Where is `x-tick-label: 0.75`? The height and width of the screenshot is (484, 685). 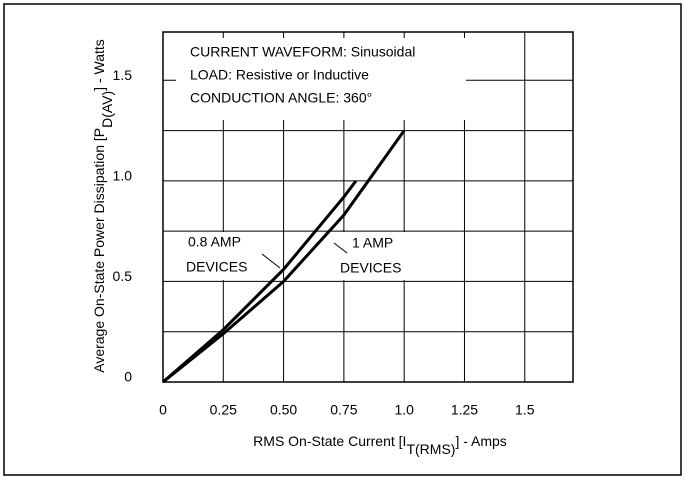
x-tick-label: 0.75 is located at coordinates (343, 410).